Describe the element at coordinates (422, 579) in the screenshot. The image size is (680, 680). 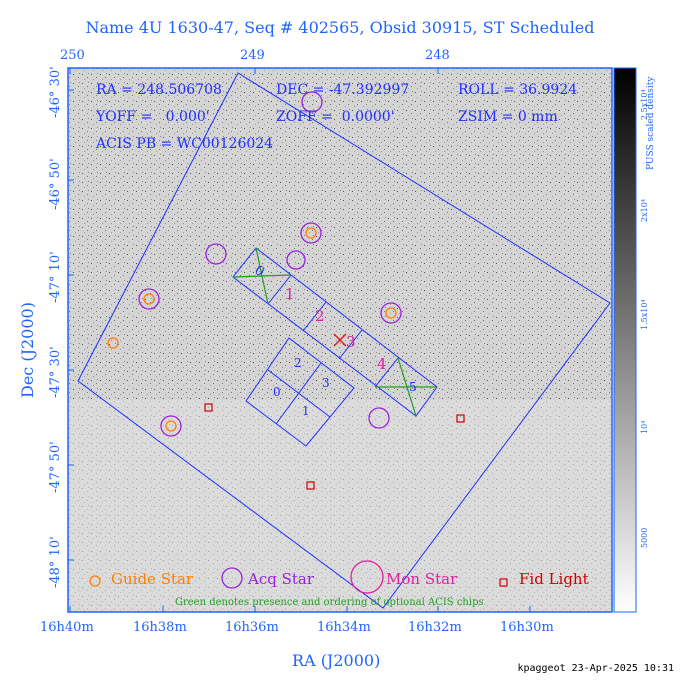
I see `legend-mon: Mon Star` at that location.